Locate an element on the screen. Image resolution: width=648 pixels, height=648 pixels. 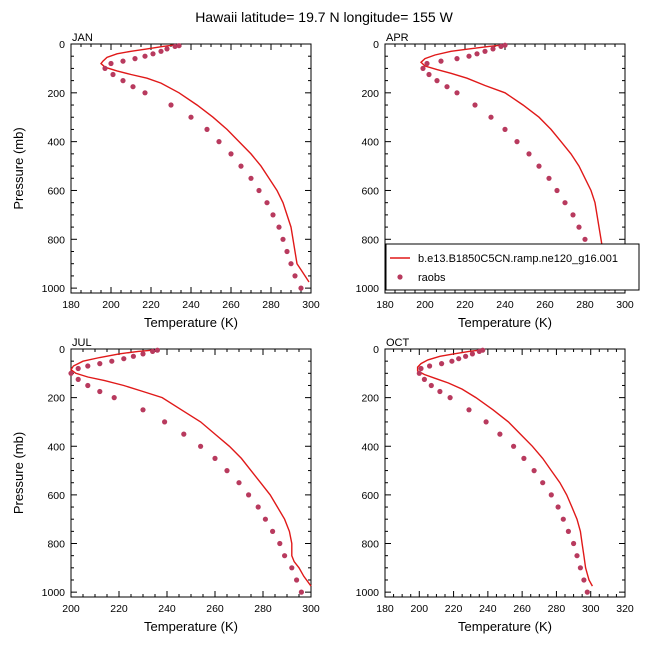
figure-title: Hawaii latitude= 19.7 N longitude= 155 W is located at coordinates (324, 17).